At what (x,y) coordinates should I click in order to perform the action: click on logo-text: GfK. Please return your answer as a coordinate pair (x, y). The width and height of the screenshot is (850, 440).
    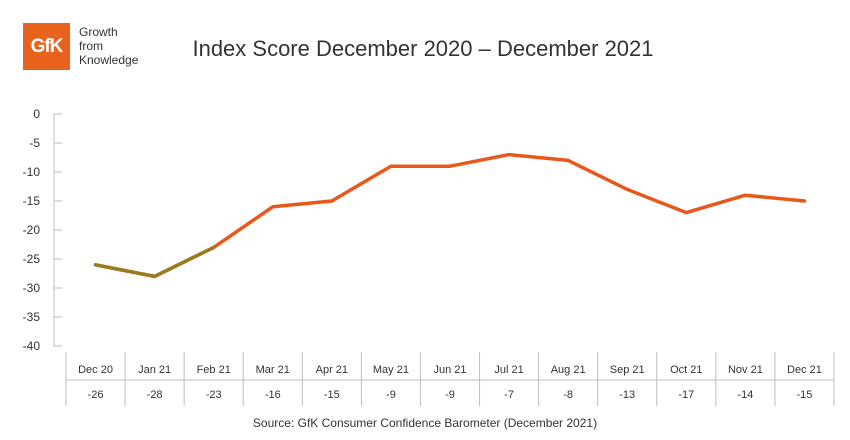
    Looking at the image, I should click on (47, 46).